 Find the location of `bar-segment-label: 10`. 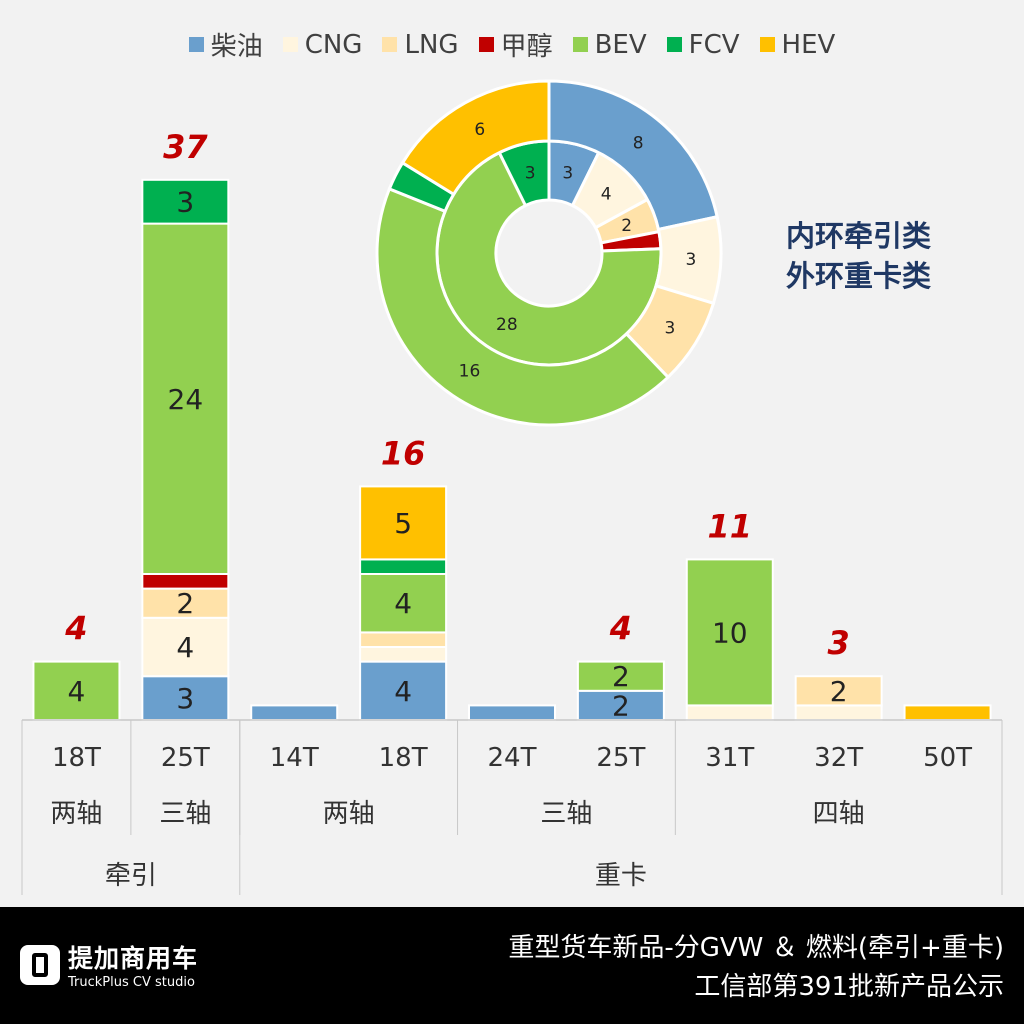

bar-segment-label: 10 is located at coordinates (730, 632).